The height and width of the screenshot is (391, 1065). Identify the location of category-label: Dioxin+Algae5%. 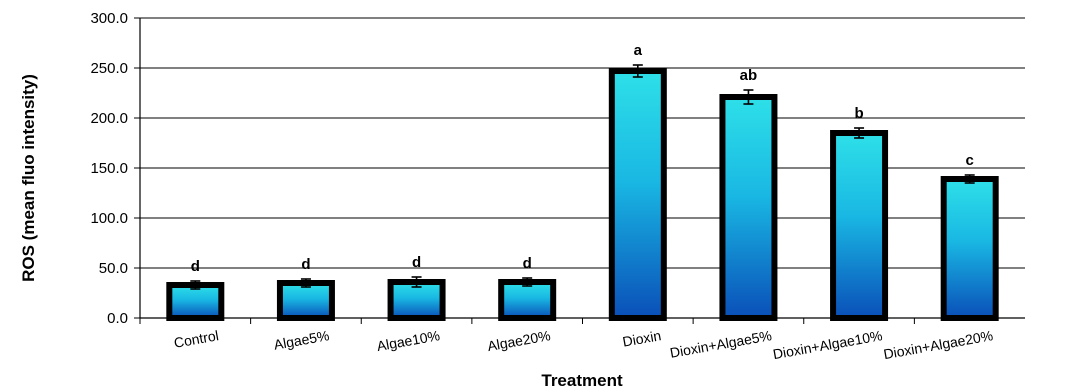
(721, 344).